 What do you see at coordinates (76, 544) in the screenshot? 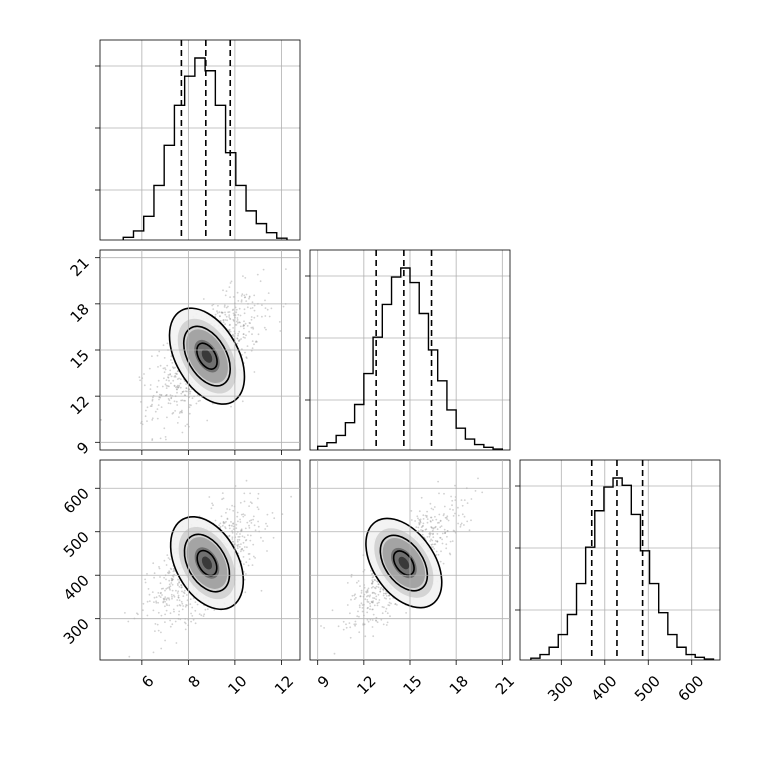
I see `row3-col1-ytick-label-2: 500` at bounding box center [76, 544].